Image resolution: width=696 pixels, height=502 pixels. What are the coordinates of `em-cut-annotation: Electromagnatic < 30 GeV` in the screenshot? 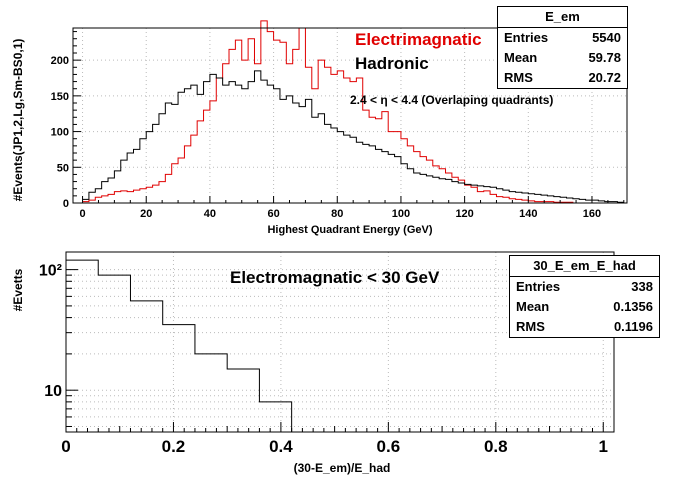 It's located at (335, 277).